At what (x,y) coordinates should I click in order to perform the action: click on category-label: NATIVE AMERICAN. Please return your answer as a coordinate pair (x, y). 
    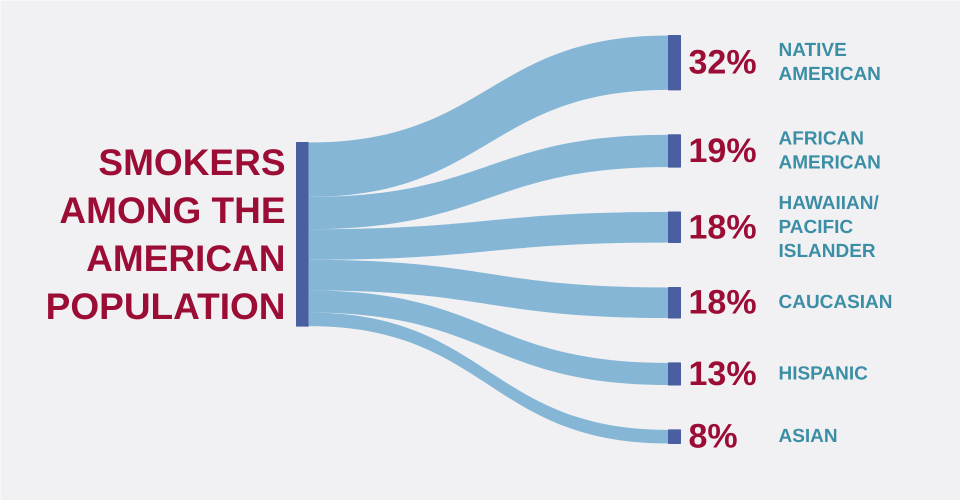
    Looking at the image, I should click on (829, 63).